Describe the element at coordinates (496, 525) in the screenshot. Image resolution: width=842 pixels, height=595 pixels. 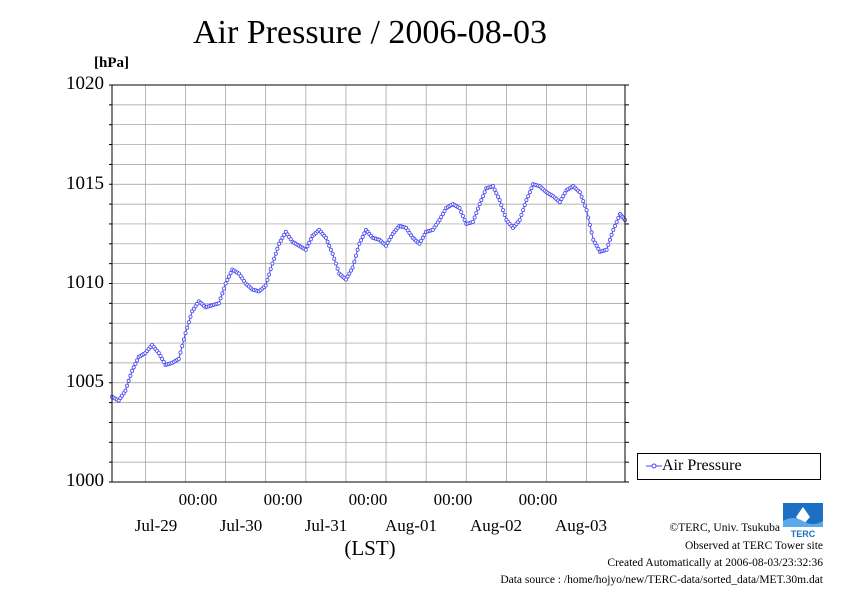
I see `x-tick-date-label: Aug-02` at that location.